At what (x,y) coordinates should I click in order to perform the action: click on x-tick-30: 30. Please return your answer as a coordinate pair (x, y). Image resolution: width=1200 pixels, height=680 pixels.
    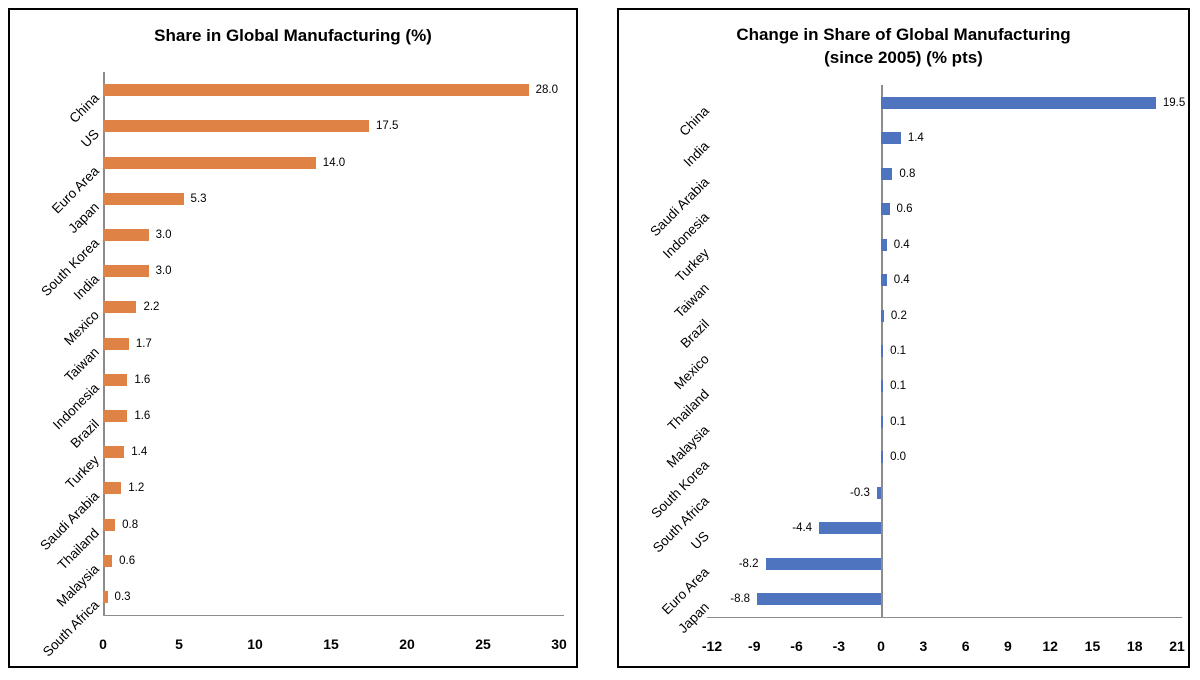
    Looking at the image, I should click on (559, 644).